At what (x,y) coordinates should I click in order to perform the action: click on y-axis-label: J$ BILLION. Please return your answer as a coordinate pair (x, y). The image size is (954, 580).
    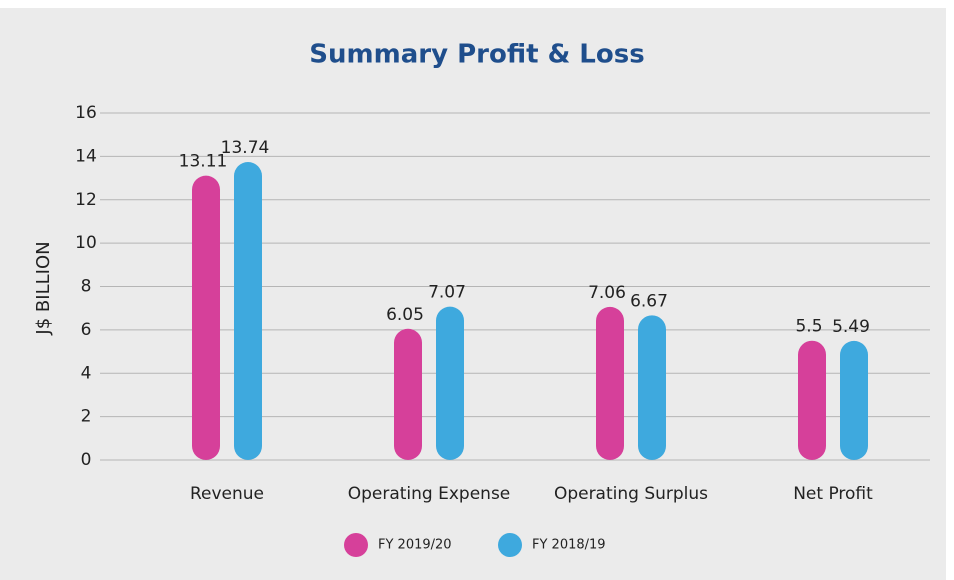
    Looking at the image, I should click on (43, 288).